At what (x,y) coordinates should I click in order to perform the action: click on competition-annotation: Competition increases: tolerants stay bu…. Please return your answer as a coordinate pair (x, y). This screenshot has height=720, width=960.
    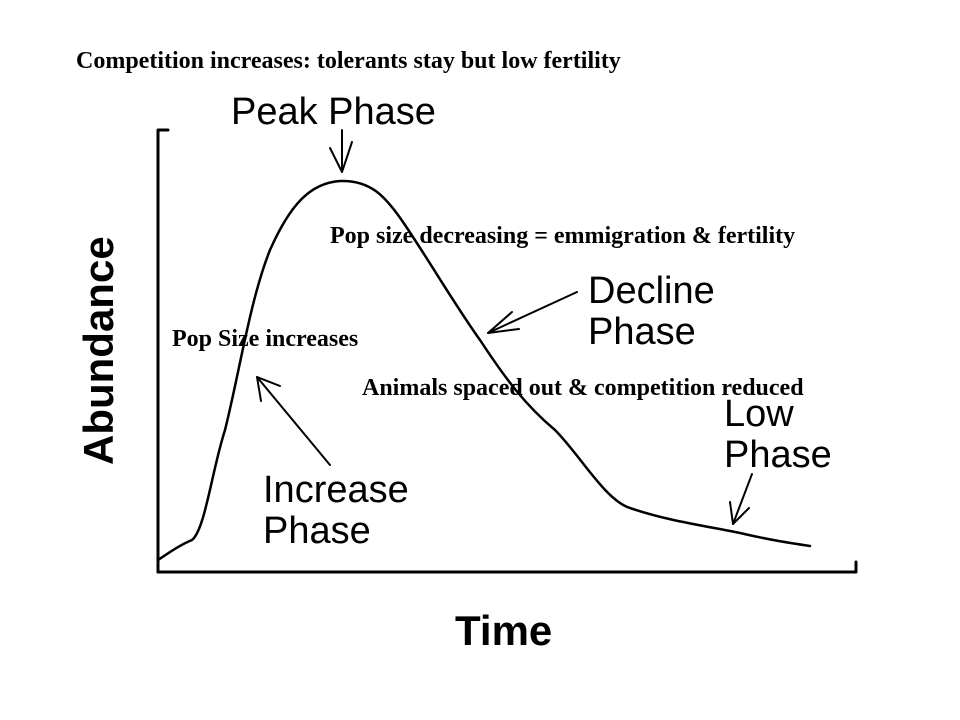
    Looking at the image, I should click on (348, 61).